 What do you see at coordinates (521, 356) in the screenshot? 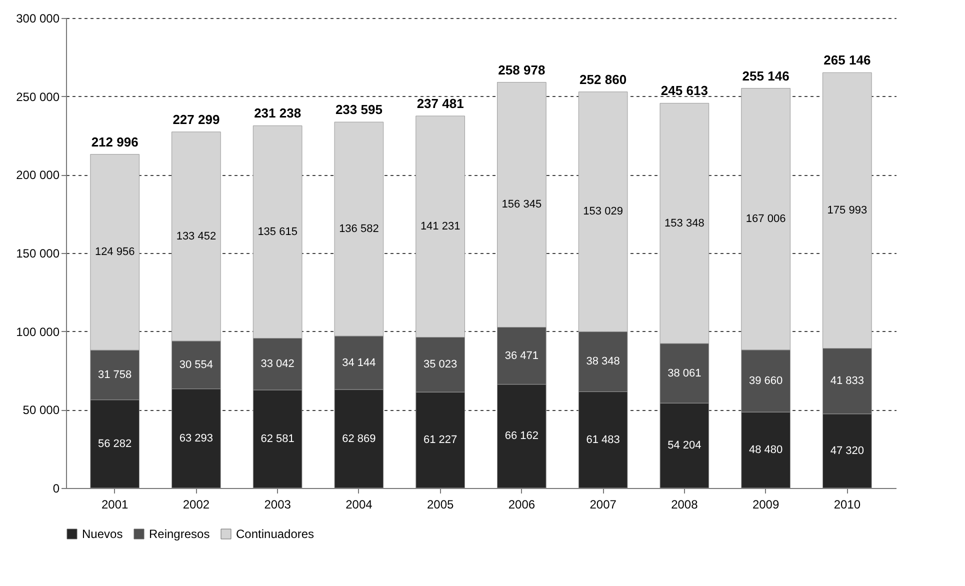
I see `data-label: 36 471` at bounding box center [521, 356].